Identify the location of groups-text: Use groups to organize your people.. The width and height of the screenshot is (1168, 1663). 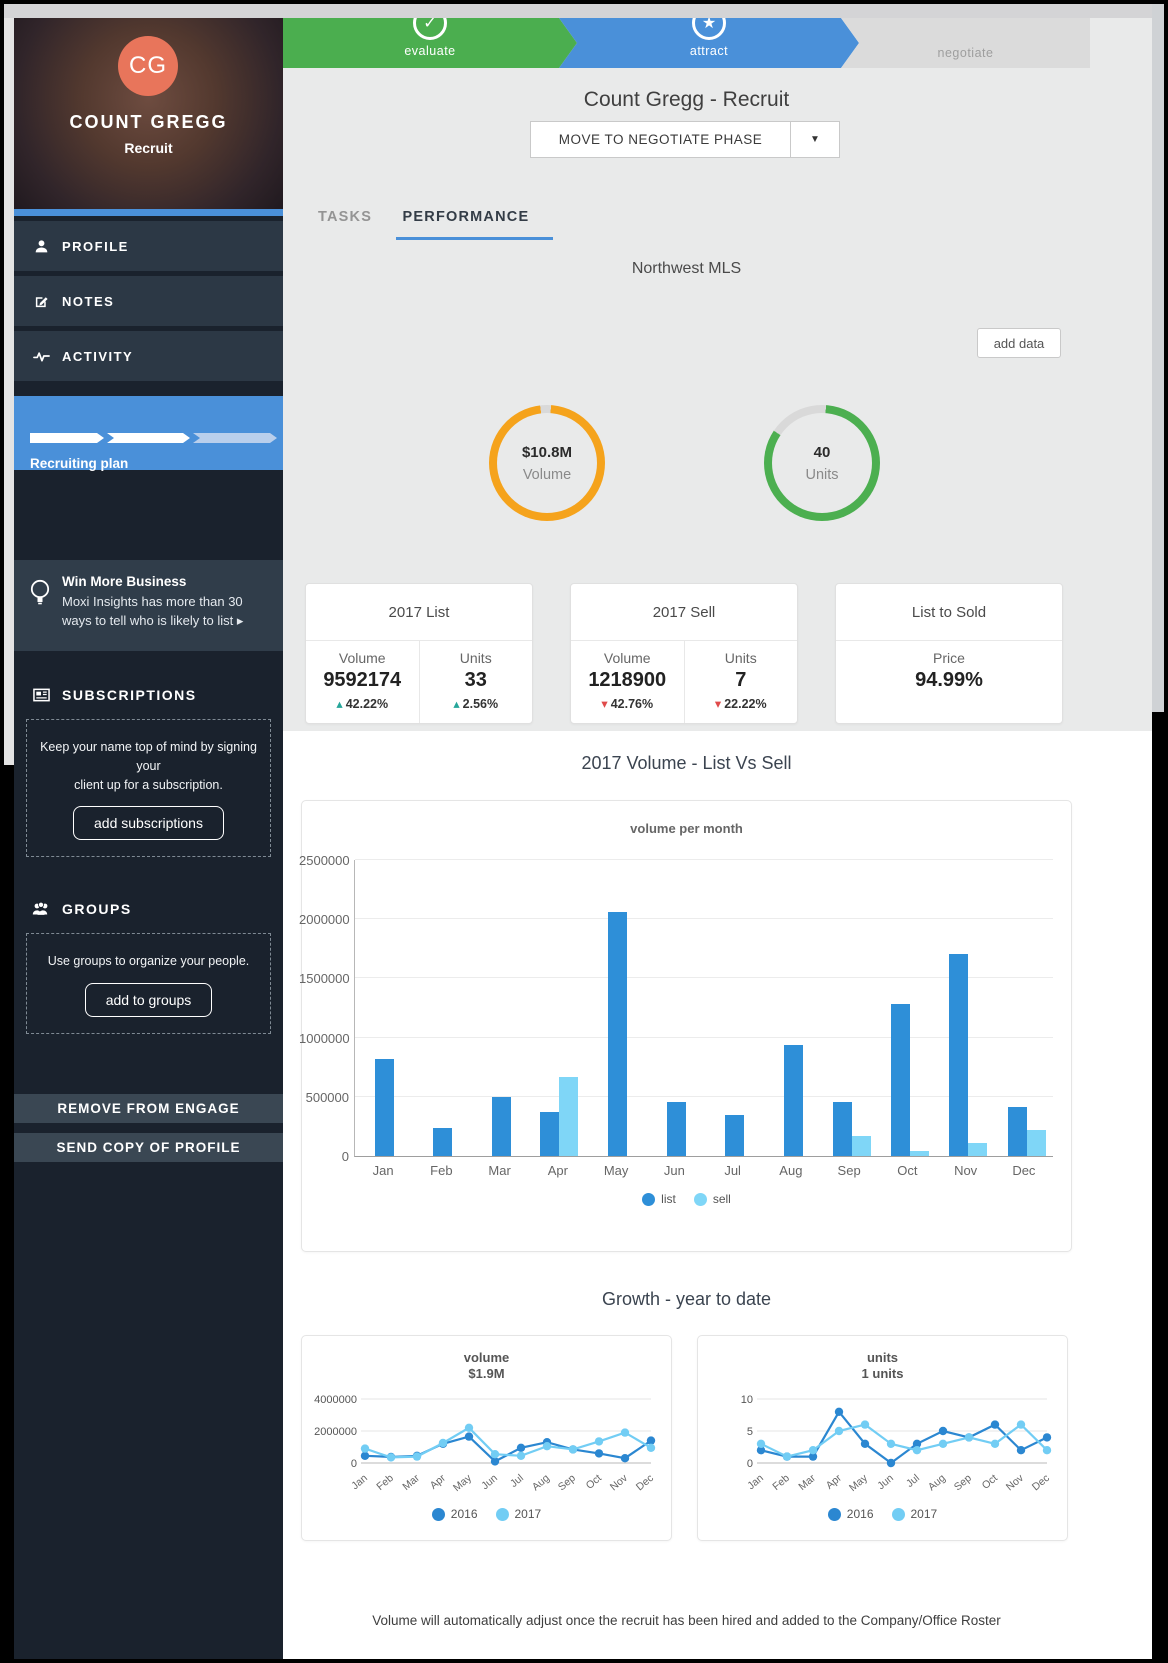
(148, 961).